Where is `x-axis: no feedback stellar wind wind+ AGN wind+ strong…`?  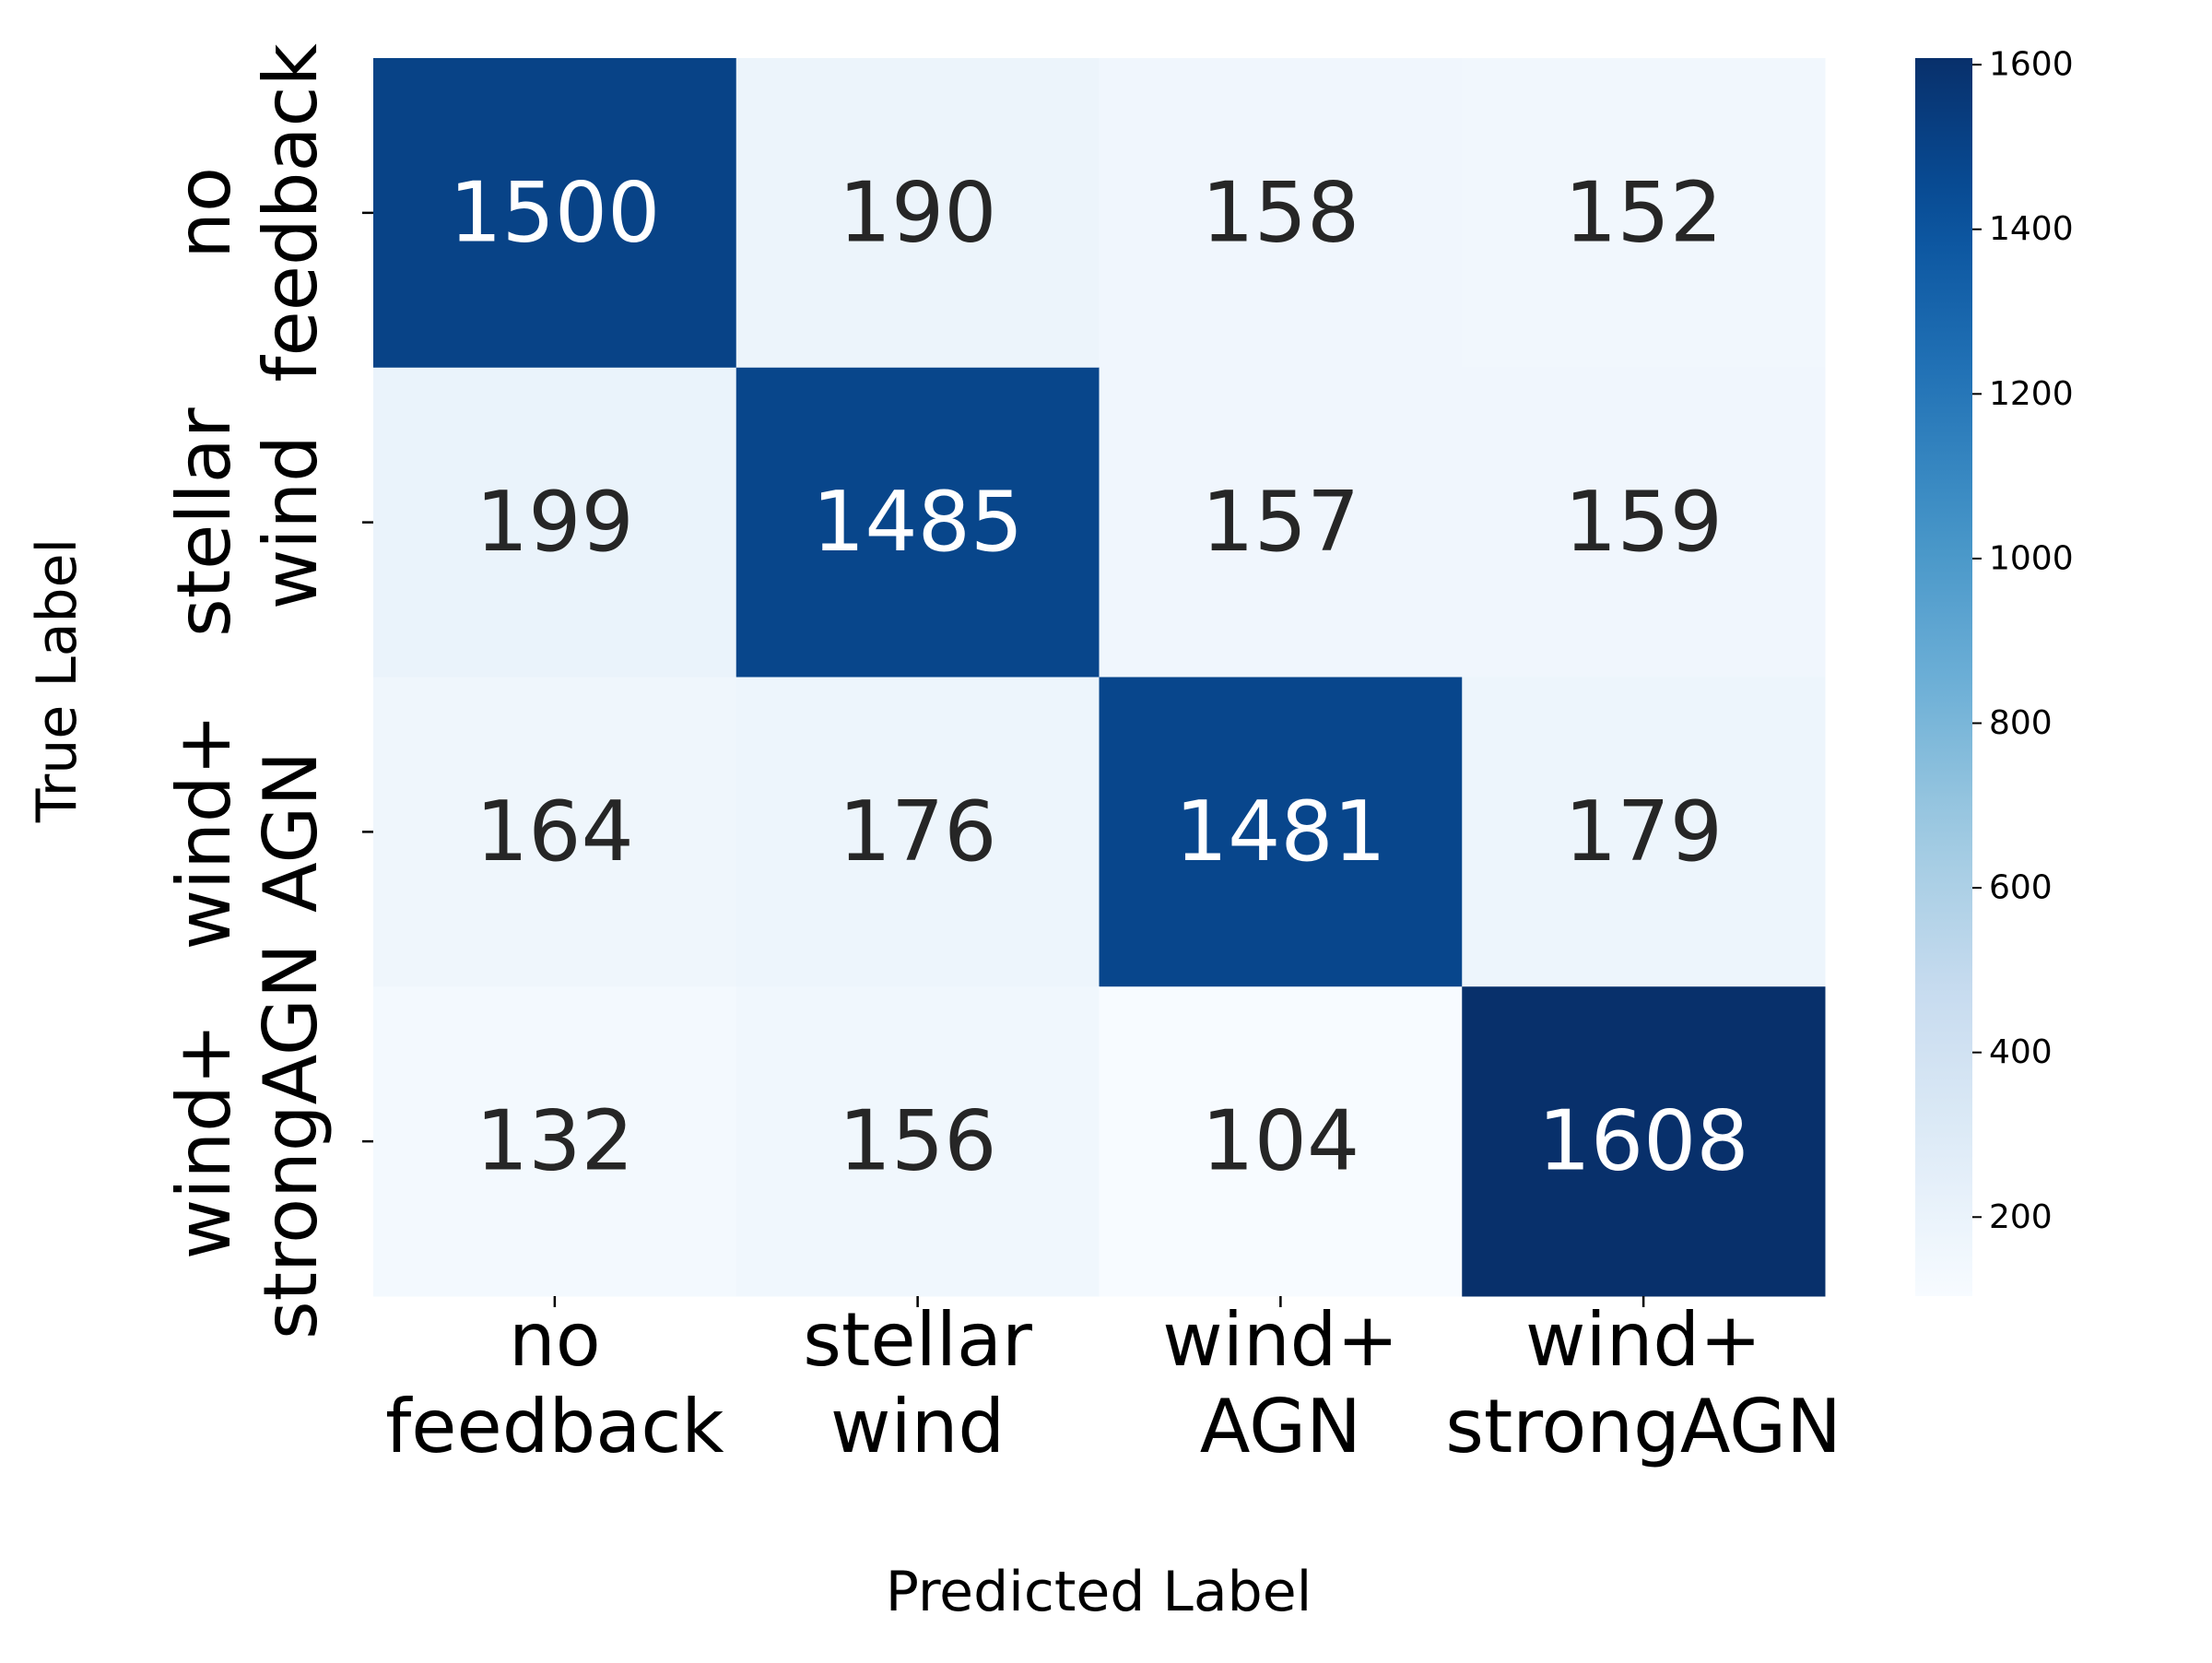
x-axis: no feedback stellar wind wind+ AGN wind+ strong… is located at coordinates (1113, 1382).